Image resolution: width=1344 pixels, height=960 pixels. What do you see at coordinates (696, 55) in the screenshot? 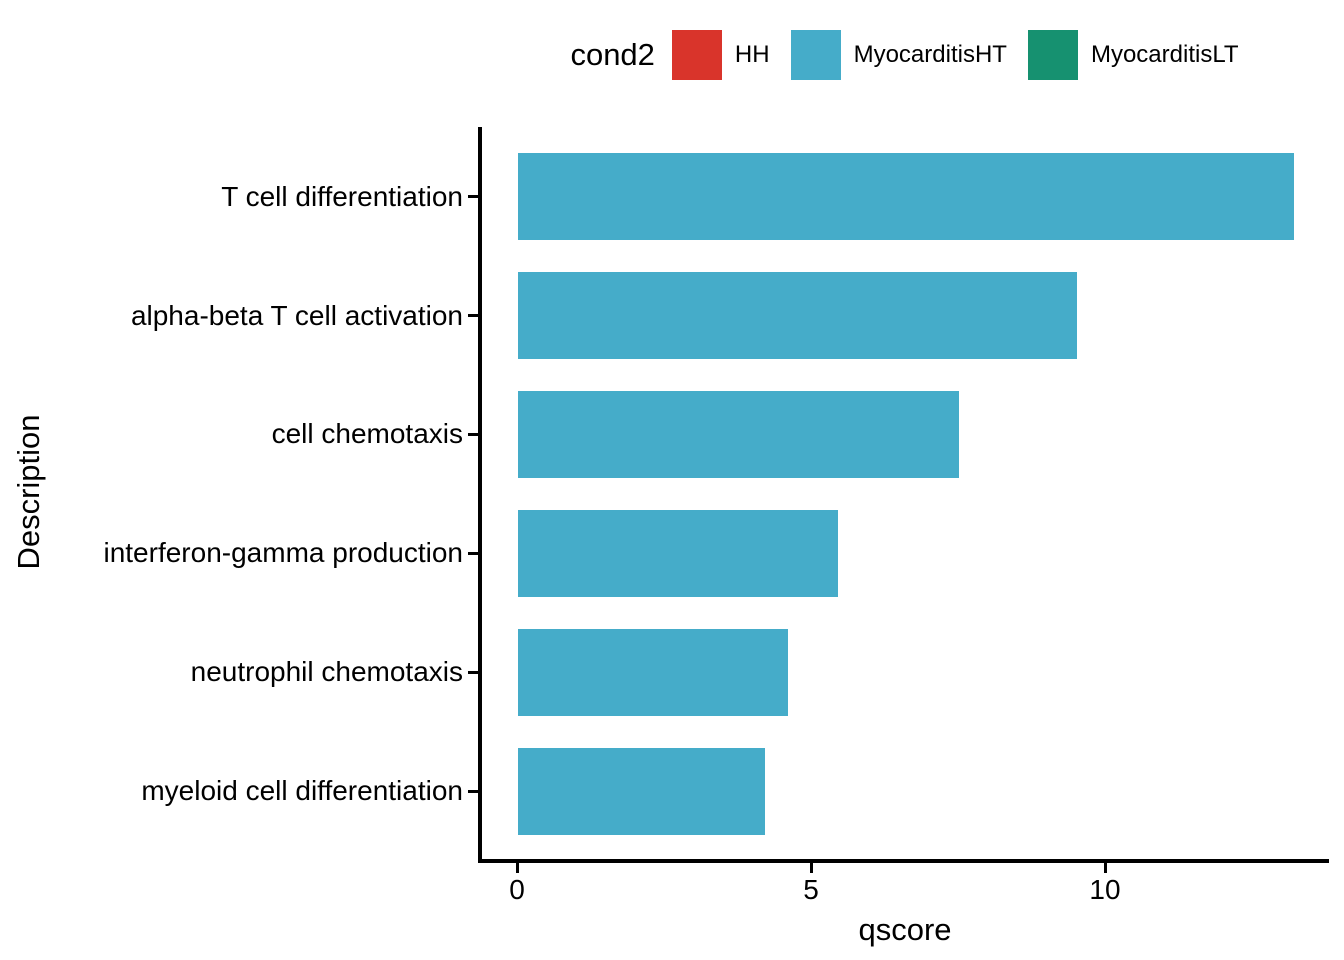
I see `legend-swatch-hh` at bounding box center [696, 55].